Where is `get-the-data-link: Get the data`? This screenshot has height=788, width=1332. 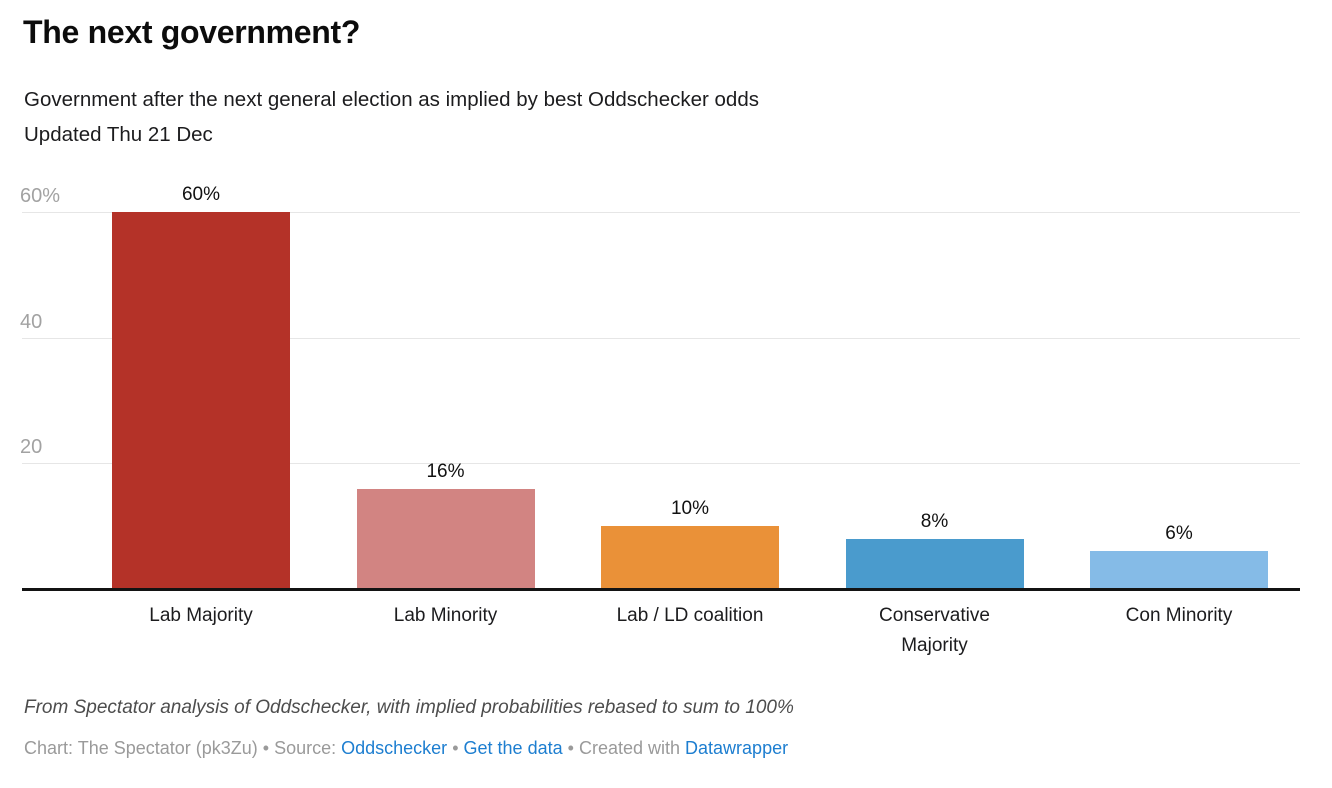 get-the-data-link: Get the data is located at coordinates (513, 748).